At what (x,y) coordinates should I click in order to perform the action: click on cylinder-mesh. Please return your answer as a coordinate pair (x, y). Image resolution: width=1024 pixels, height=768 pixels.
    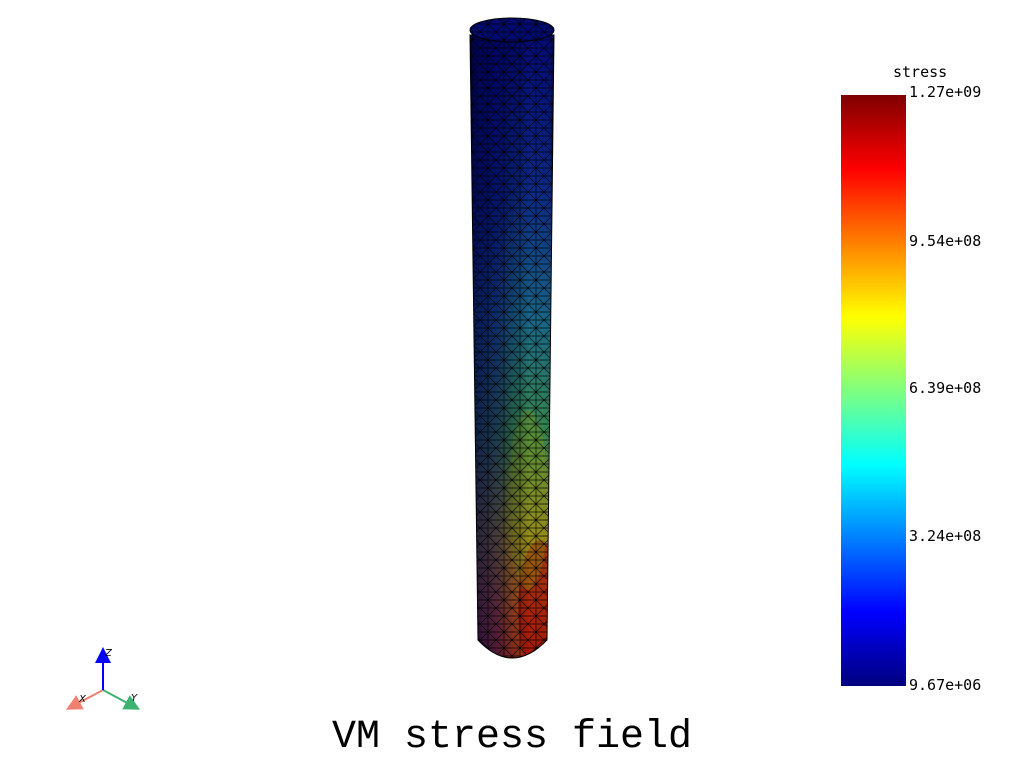
    Looking at the image, I should click on (513, 348).